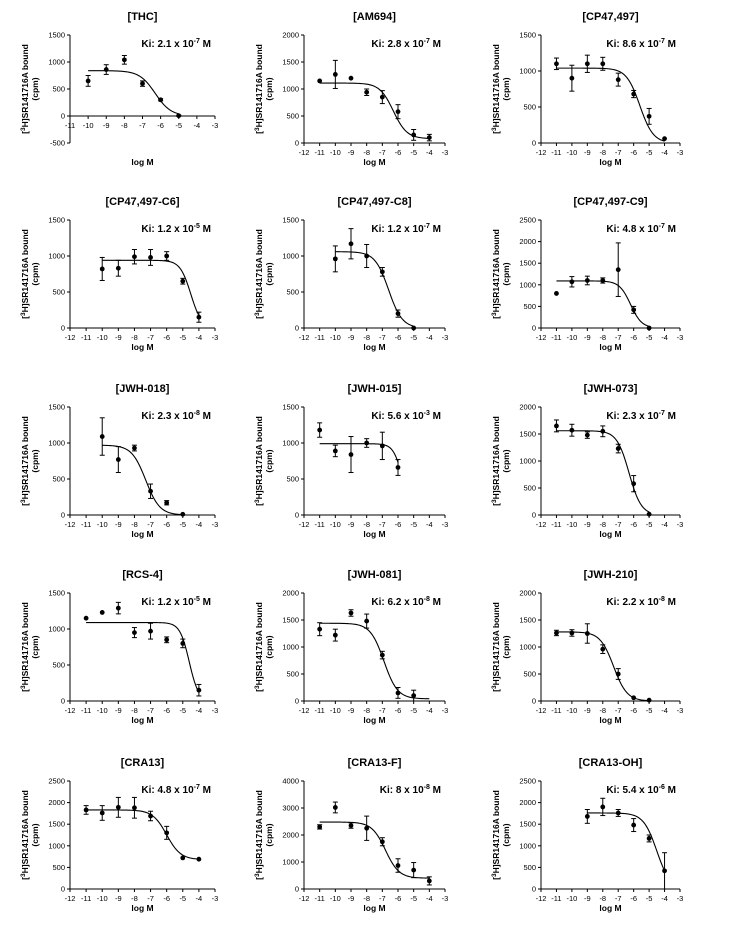 The height and width of the screenshot is (927, 737). I want to click on ki-annotation: Ki: 8 x 10-8 M, so click(410, 790).